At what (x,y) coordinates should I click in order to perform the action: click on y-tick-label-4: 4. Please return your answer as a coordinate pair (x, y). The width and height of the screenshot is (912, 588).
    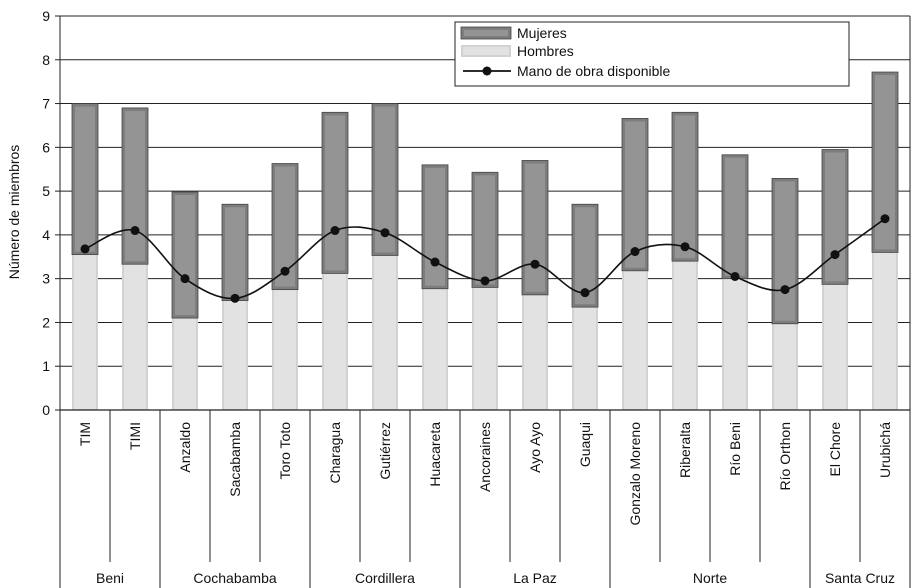
    Looking at the image, I should click on (46, 235).